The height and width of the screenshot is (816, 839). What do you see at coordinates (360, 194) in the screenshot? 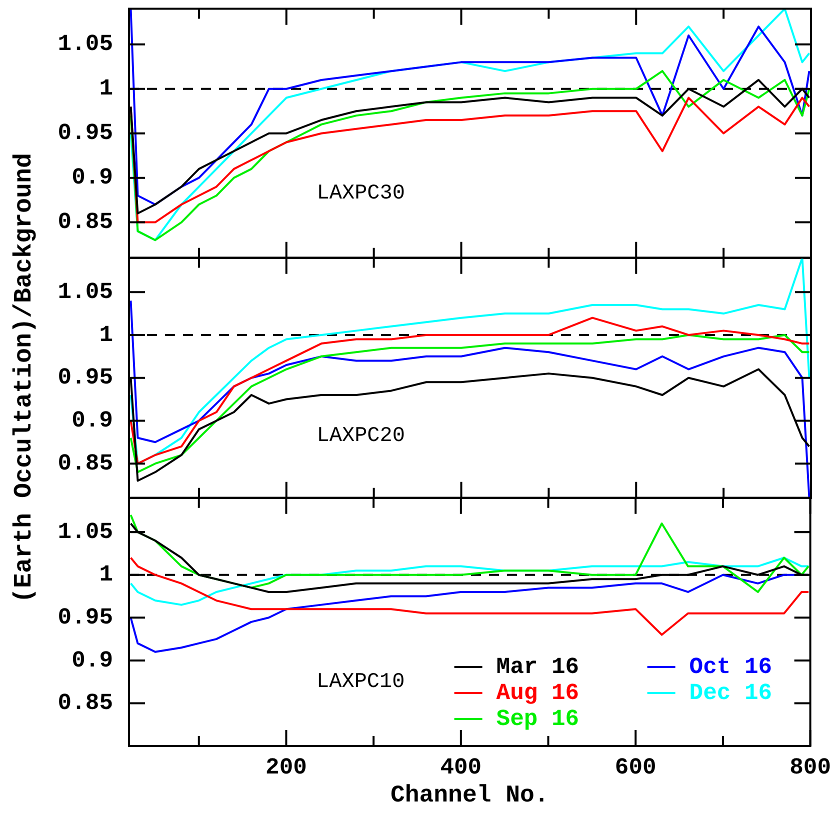
I see `annotation: LAXPC30` at bounding box center [360, 194].